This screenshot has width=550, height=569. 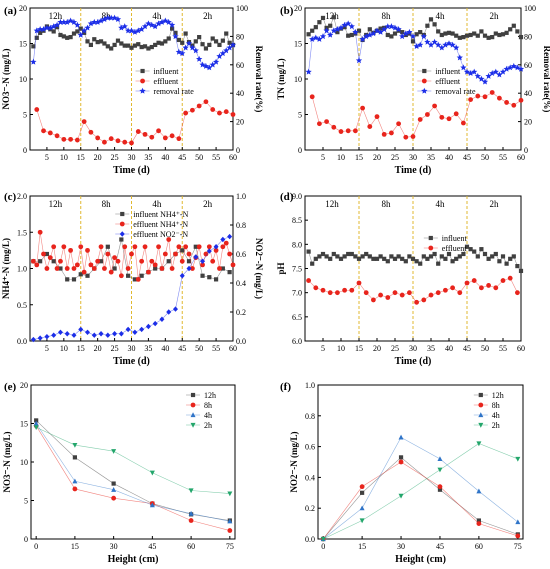 I want to click on y-tick-label: 20, so click(x=24, y=385).